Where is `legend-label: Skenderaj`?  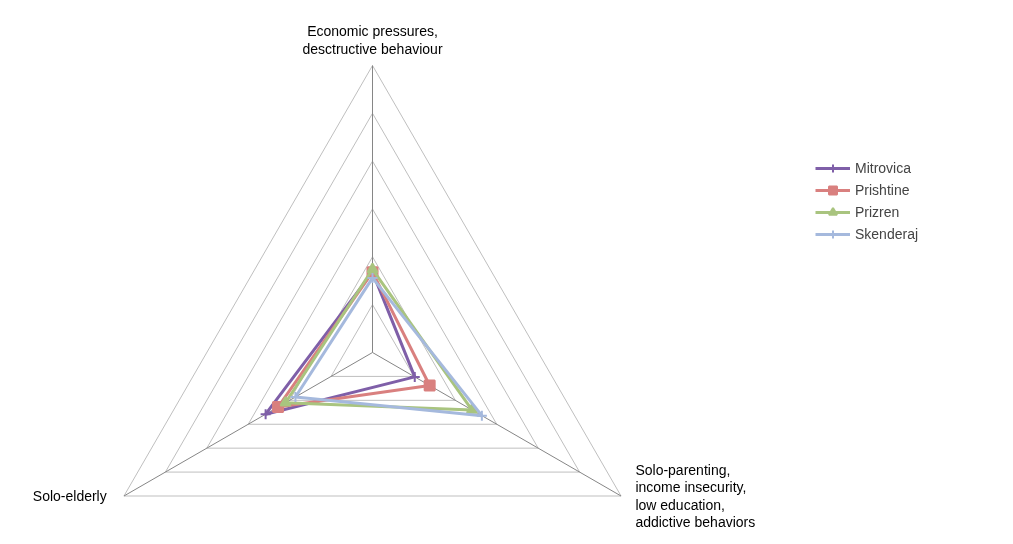
legend-label: Skenderaj is located at coordinates (887, 234).